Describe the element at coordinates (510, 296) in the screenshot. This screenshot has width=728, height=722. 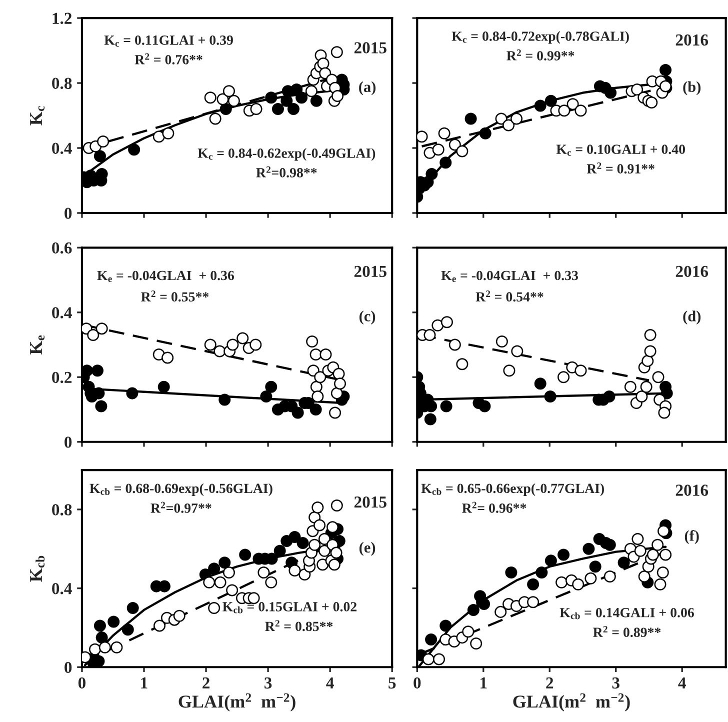
I see `annotation: R$^{2}$ = 0.54**` at that location.